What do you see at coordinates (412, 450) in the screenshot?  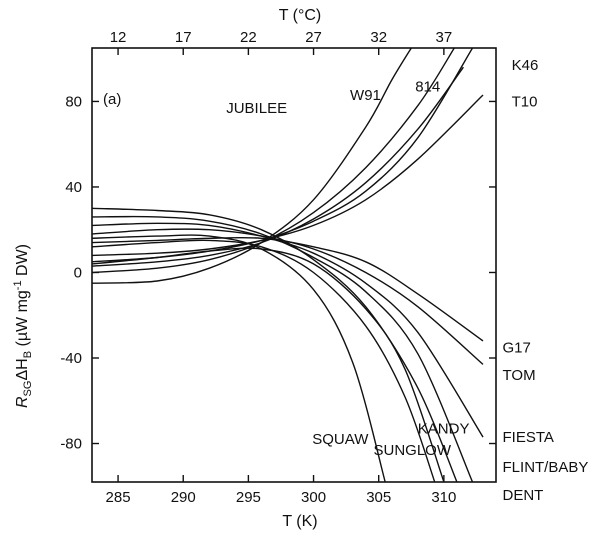 I see `series-label-sunglow: SUNGLOW` at bounding box center [412, 450].